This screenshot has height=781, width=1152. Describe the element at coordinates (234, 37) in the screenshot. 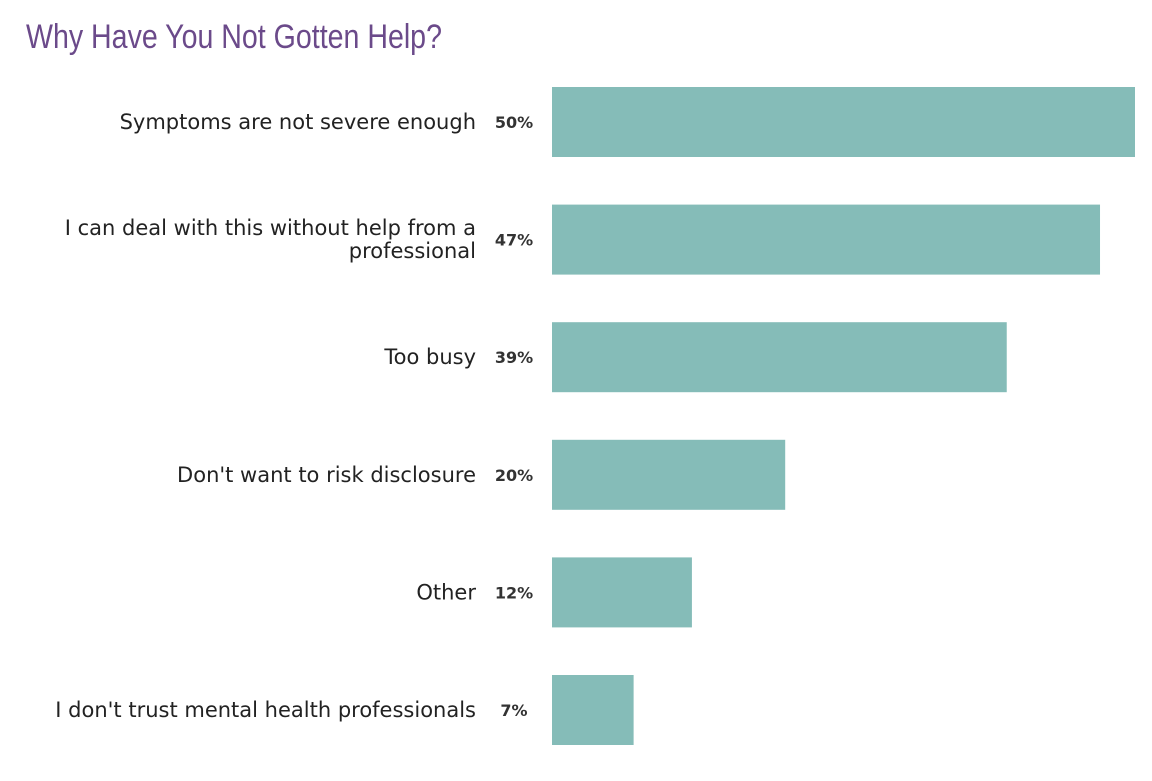

I see `chart-title: Why Have You Not Gotten Help?` at that location.